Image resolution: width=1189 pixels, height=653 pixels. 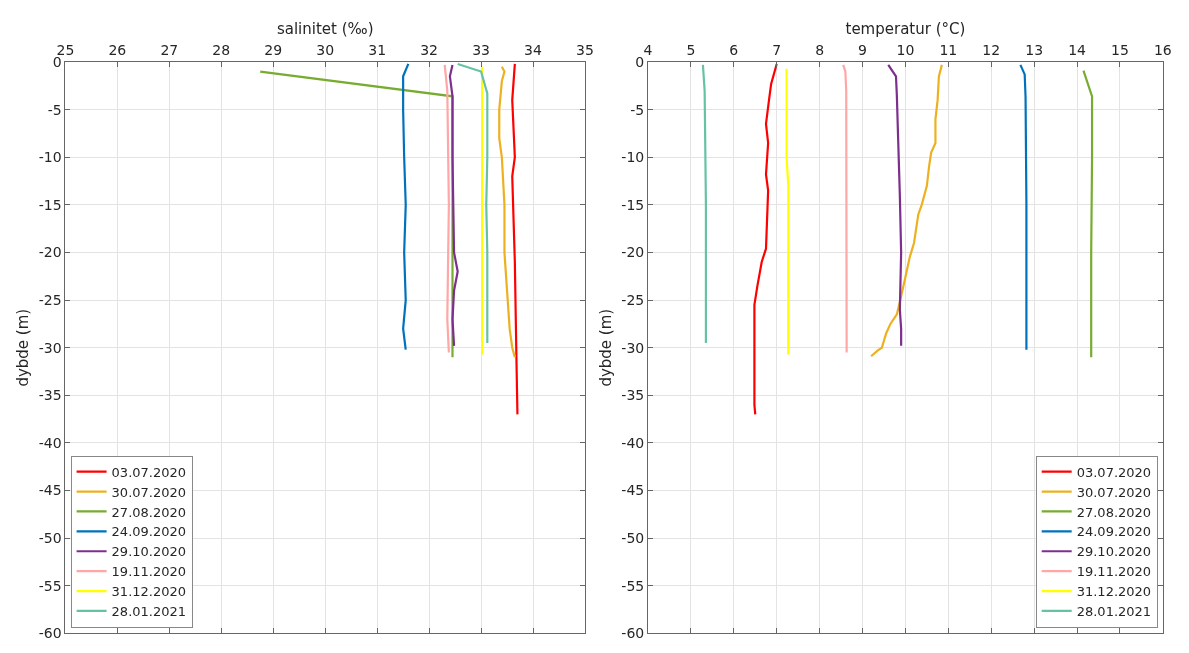 What do you see at coordinates (117, 50) in the screenshot?
I see `x-tick-label: 26` at bounding box center [117, 50].